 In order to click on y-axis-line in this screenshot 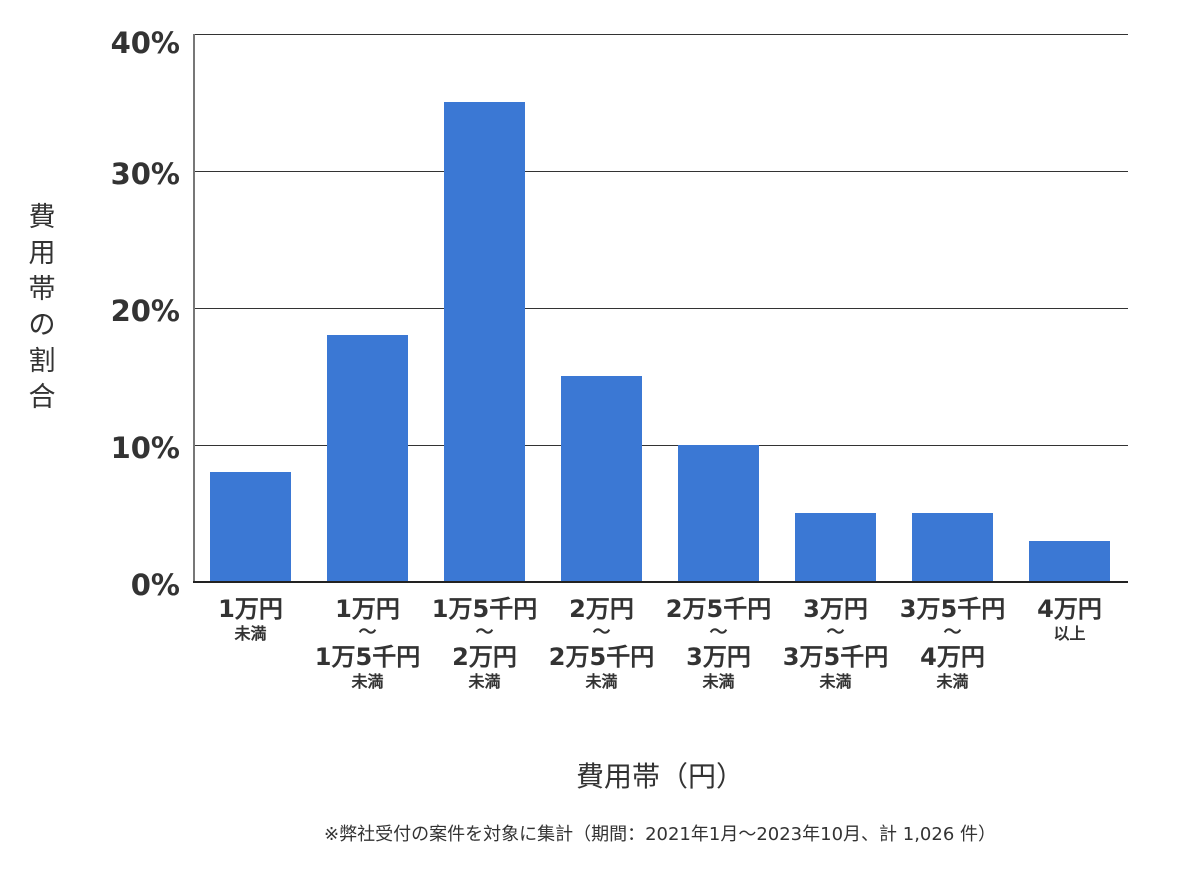, I will do `click(194, 308)`.